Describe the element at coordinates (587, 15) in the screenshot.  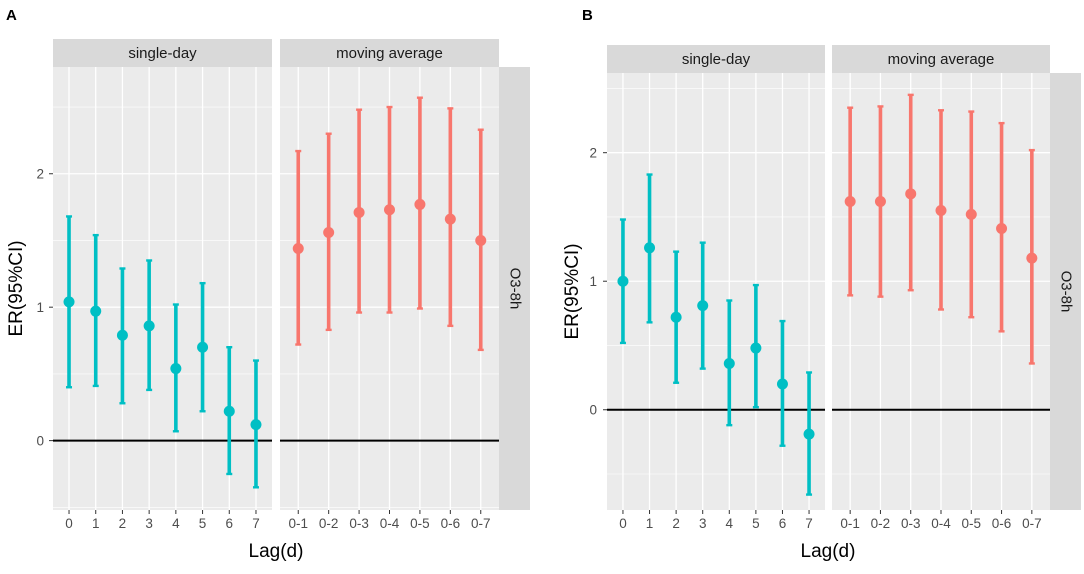
I see `panel-letter: B` at that location.